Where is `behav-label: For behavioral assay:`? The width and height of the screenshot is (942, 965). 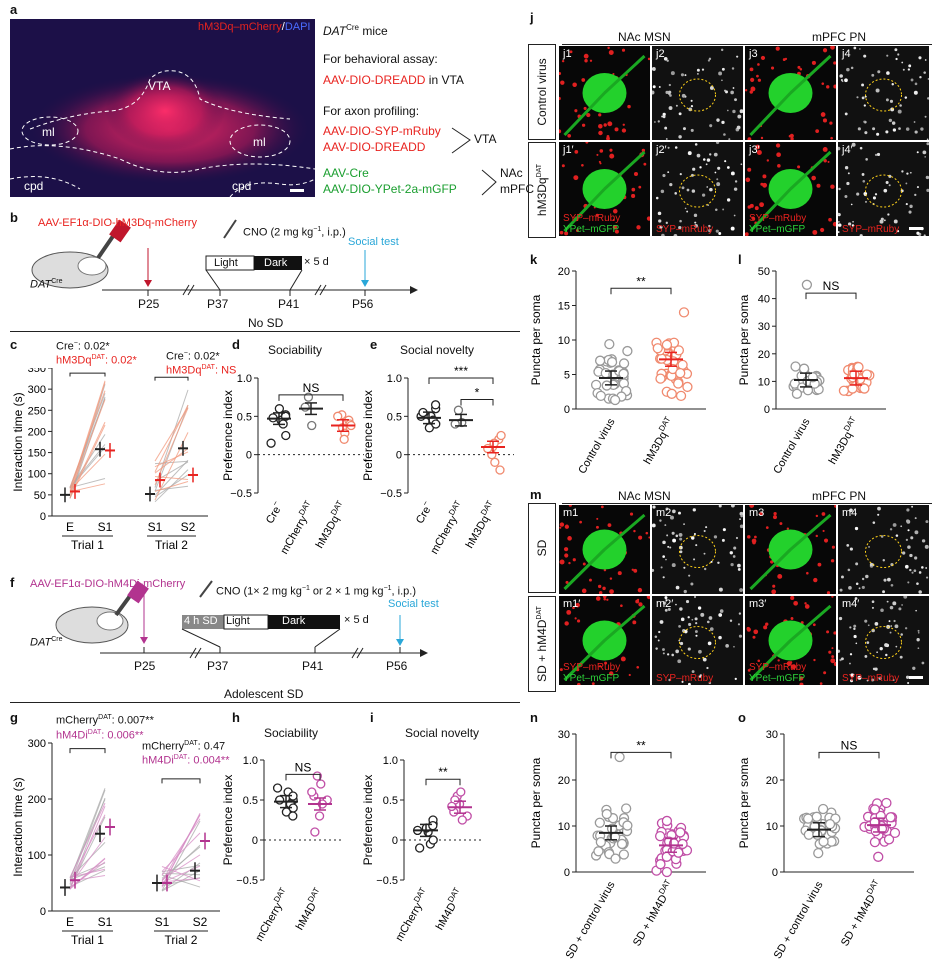
behav-label: For behavioral assay: is located at coordinates (380, 59).